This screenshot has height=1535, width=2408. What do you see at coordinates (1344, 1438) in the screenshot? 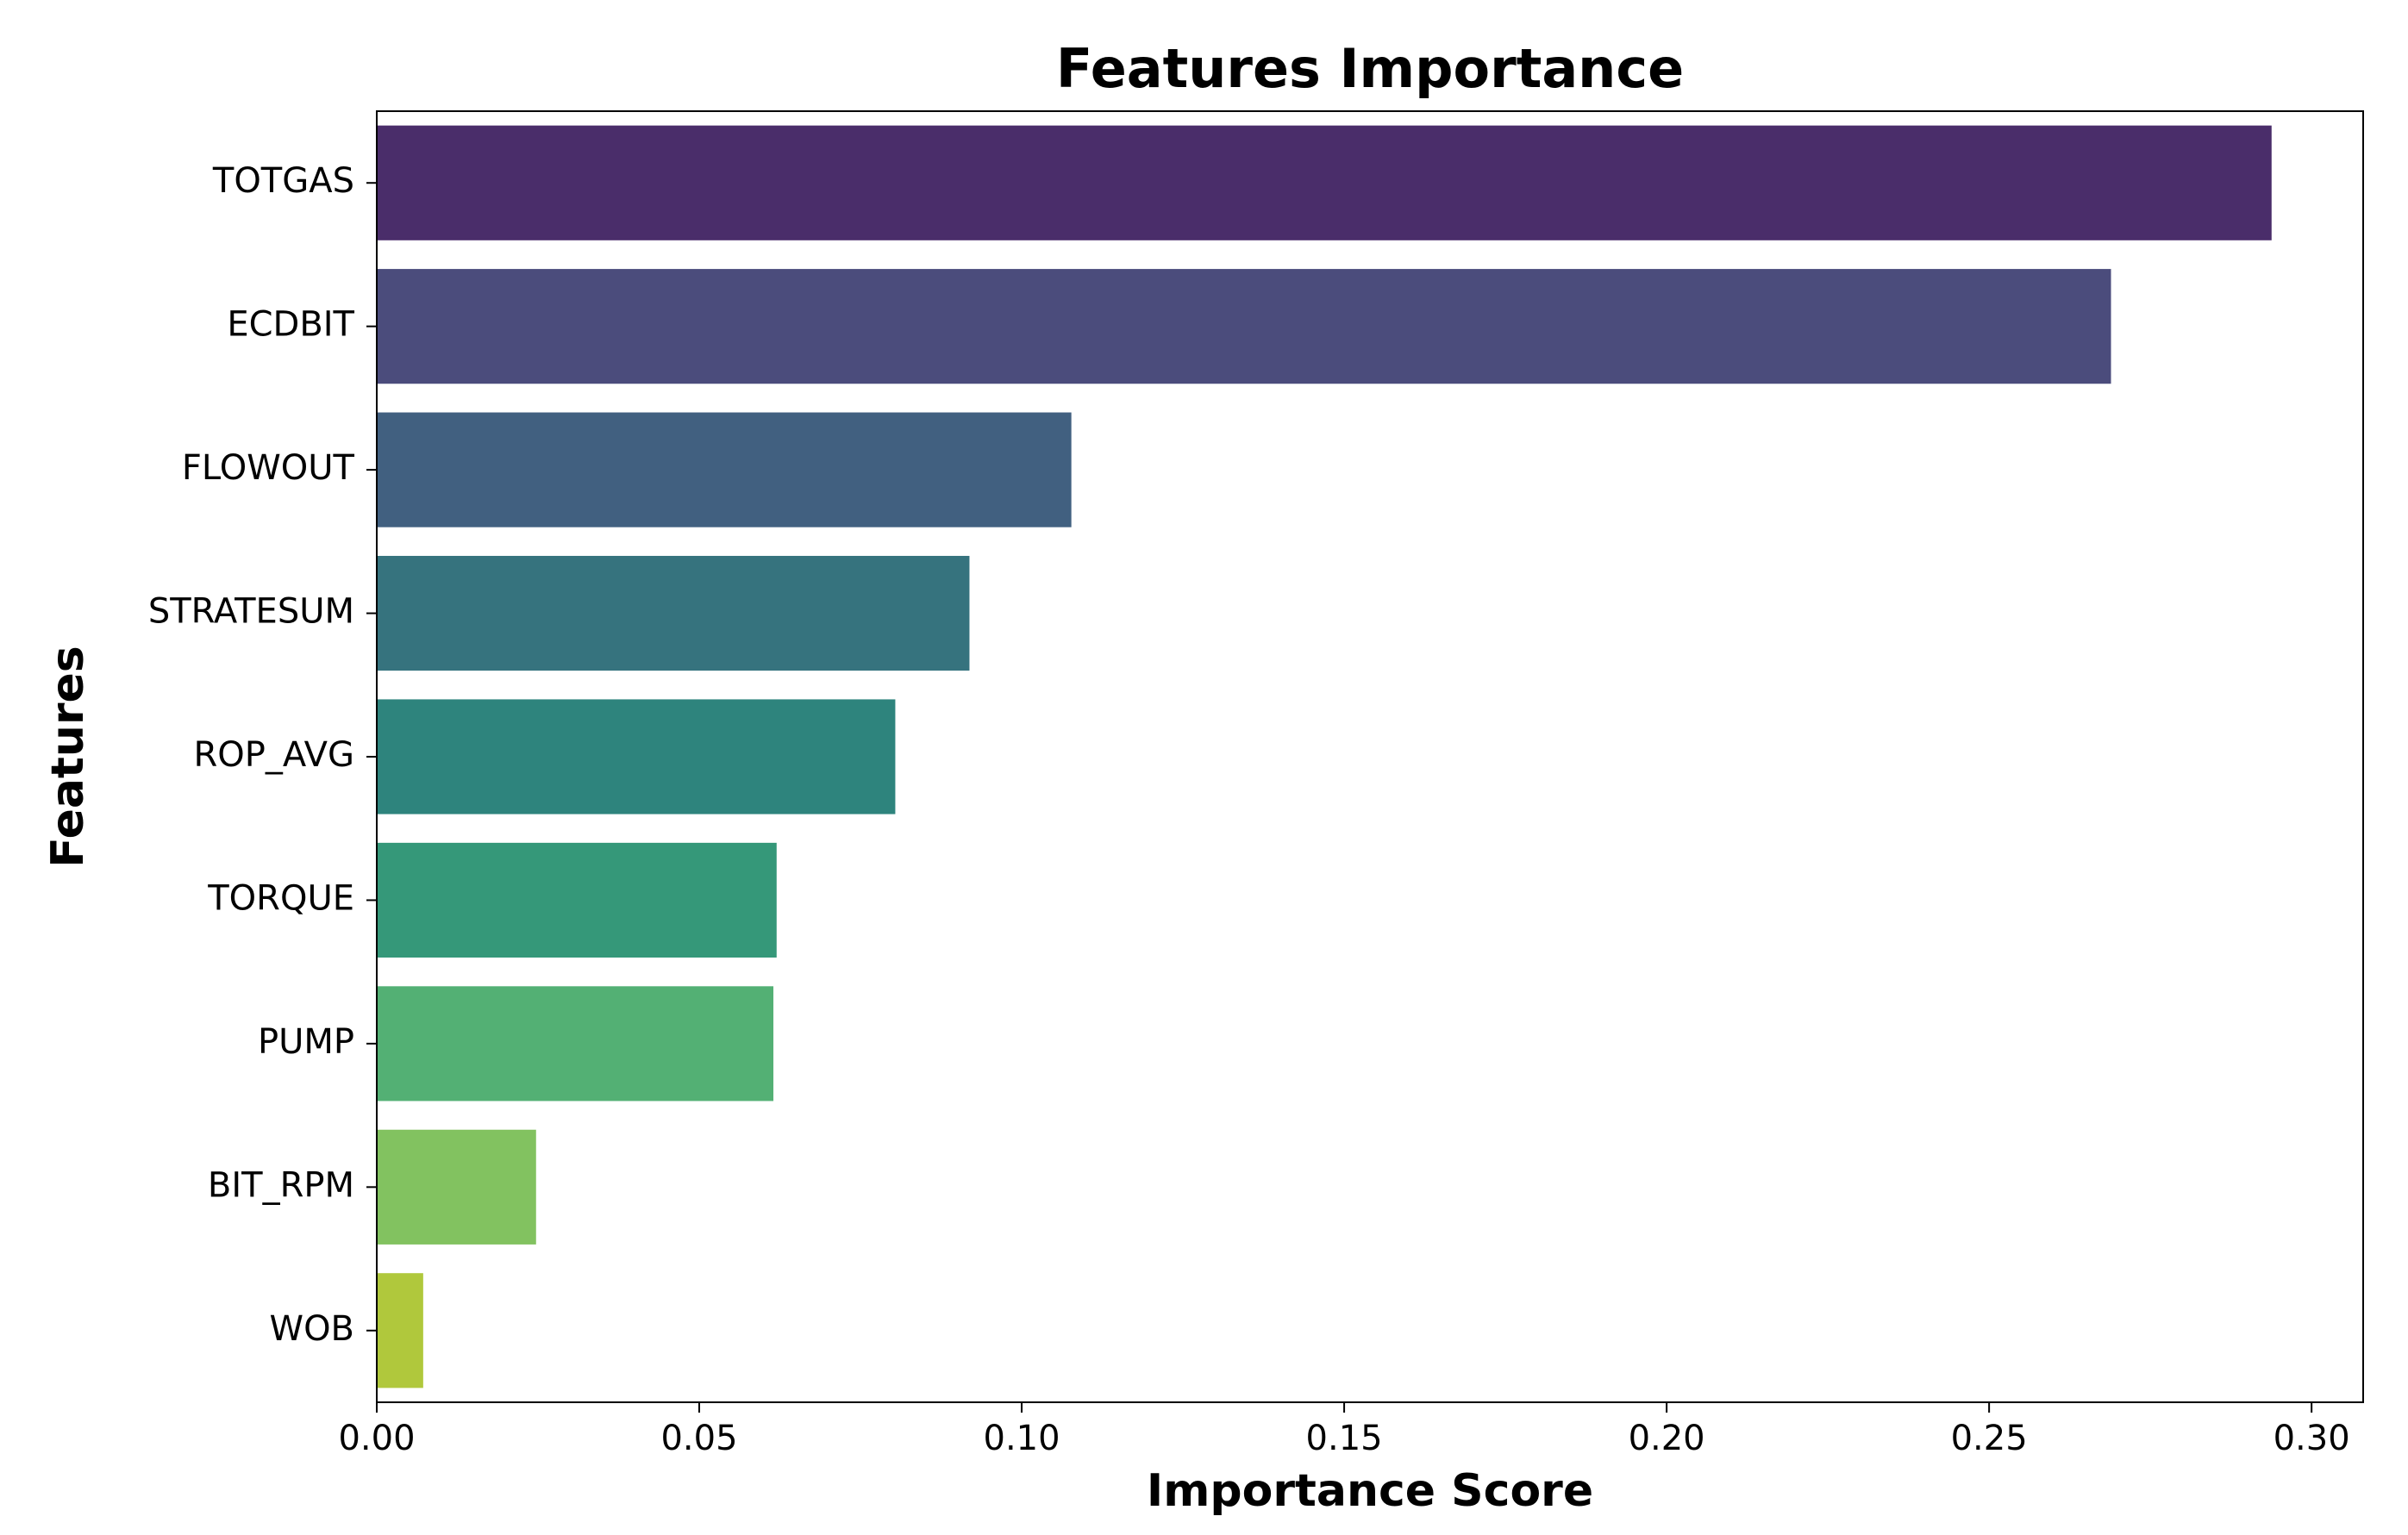
I see `x-tick-label: 0.15` at bounding box center [1344, 1438].